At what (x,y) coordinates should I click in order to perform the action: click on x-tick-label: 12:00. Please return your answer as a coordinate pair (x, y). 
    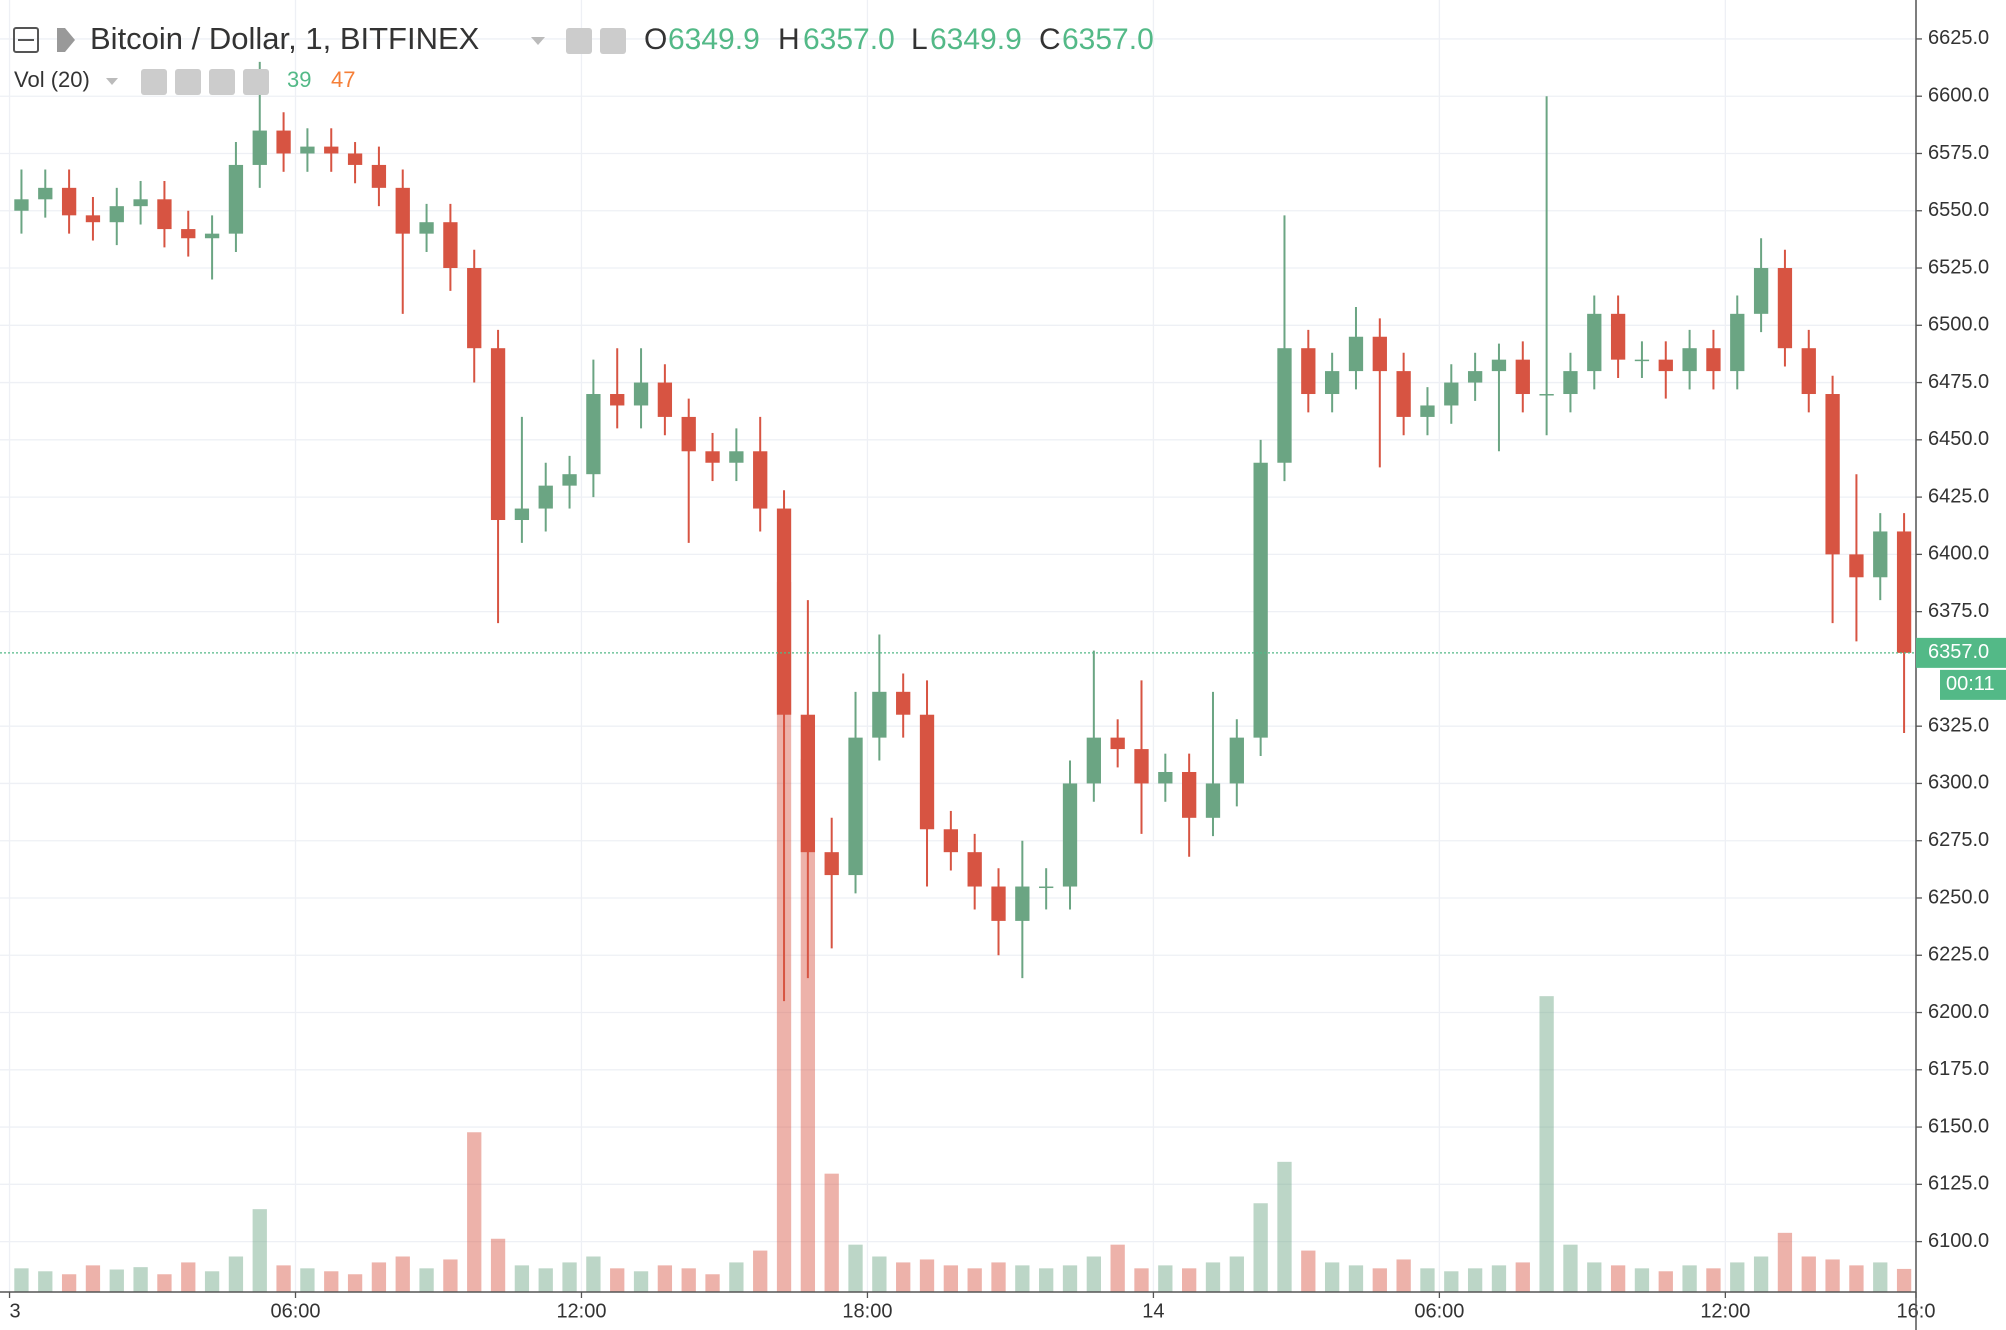
    Looking at the image, I should click on (581, 1311).